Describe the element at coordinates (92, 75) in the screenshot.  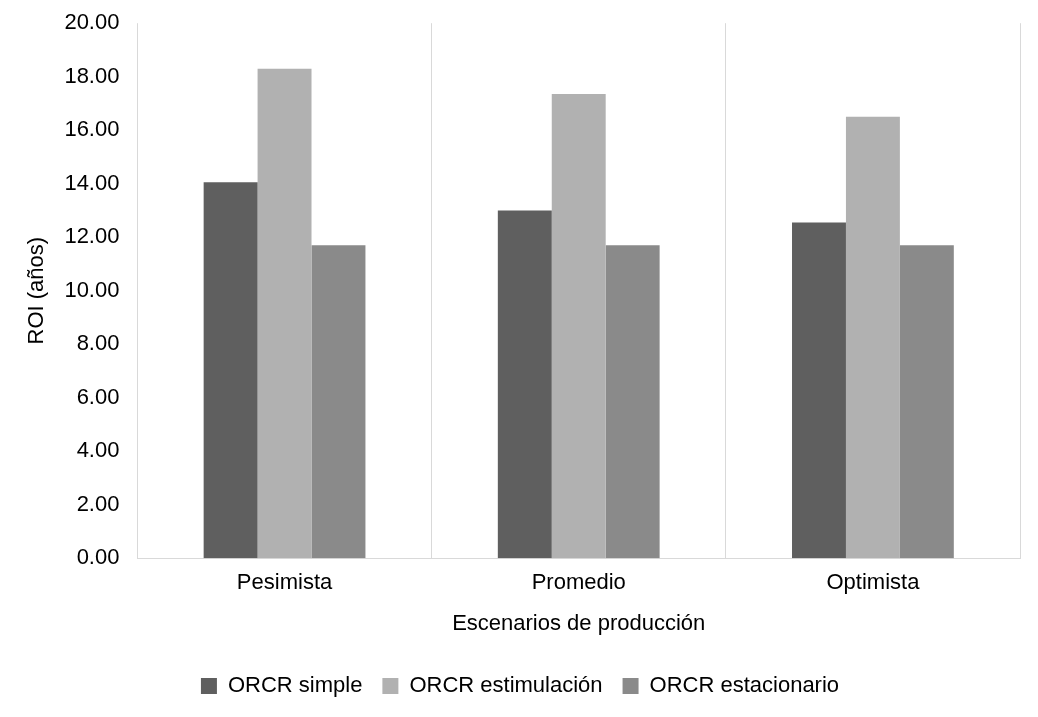
I see `y-tick-label: 18.00` at that location.